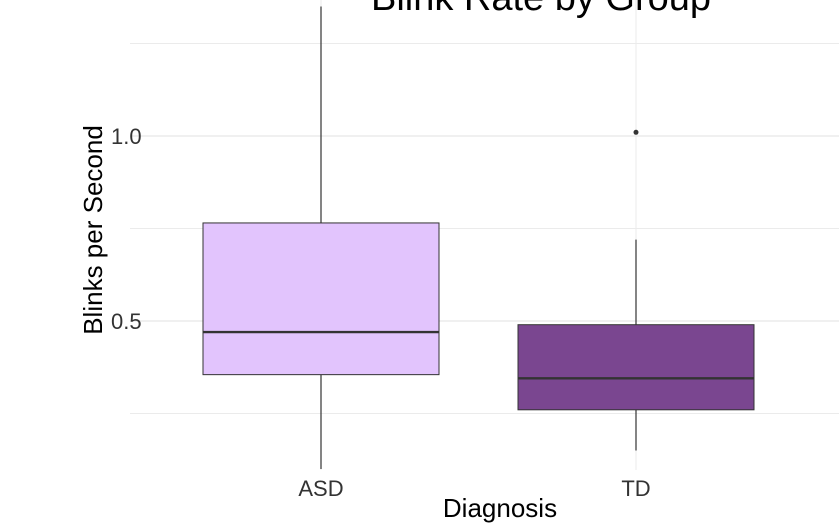 The image size is (839, 525). Describe the element at coordinates (474, 488) in the screenshot. I see `x-tick-labels: ASD TD` at that location.